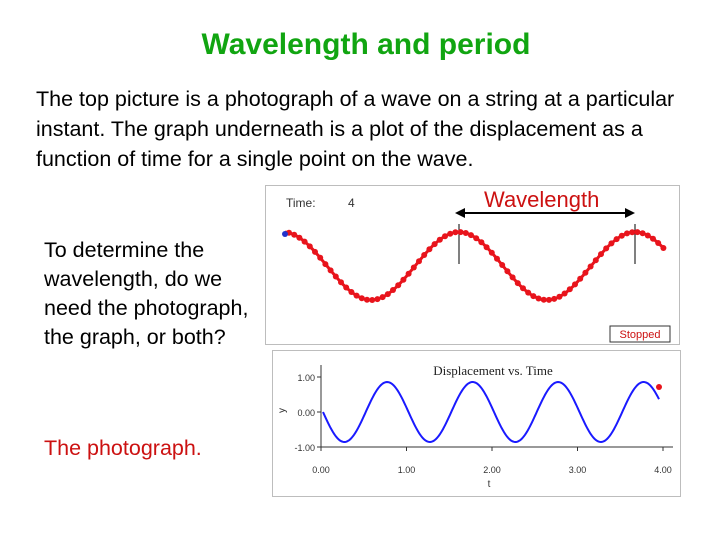 Image resolution: width=720 pixels, height=540 pixels. I want to click on y-axis-ticks: 1.00 0.00 -1.00, so click(307, 413).